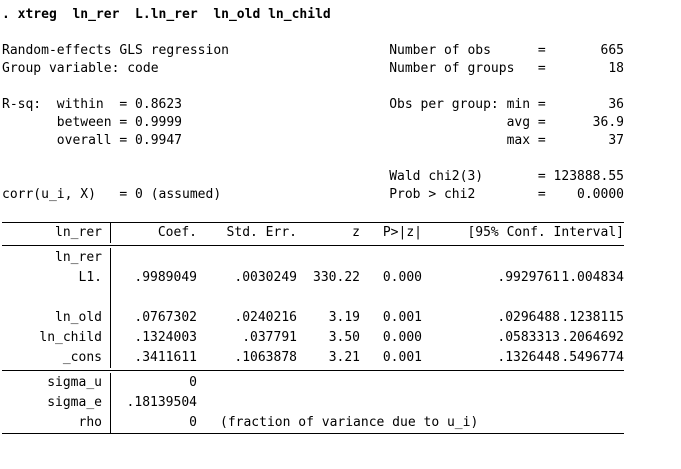  I want to click on var-name: ln_rer, so click(78, 257).